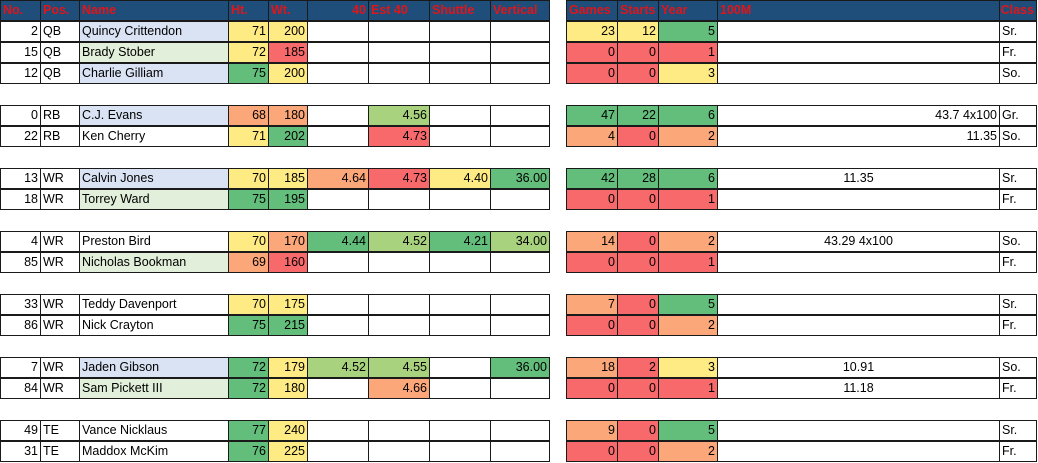 The image size is (1038, 463). I want to click on cell-m100: 11.18, so click(858, 388).